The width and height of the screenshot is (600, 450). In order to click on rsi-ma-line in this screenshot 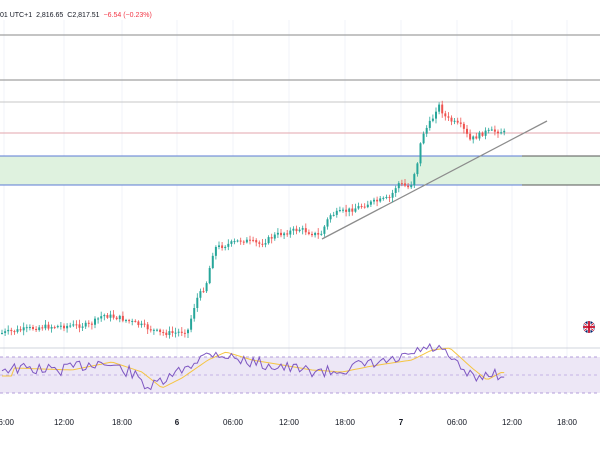, I will do `click(253, 367)`.